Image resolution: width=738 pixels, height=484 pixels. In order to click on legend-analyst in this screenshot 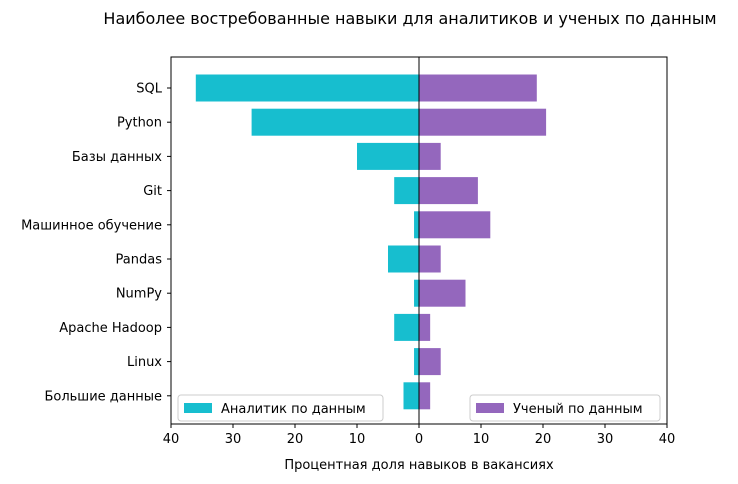, I will do `click(280, 408)`.